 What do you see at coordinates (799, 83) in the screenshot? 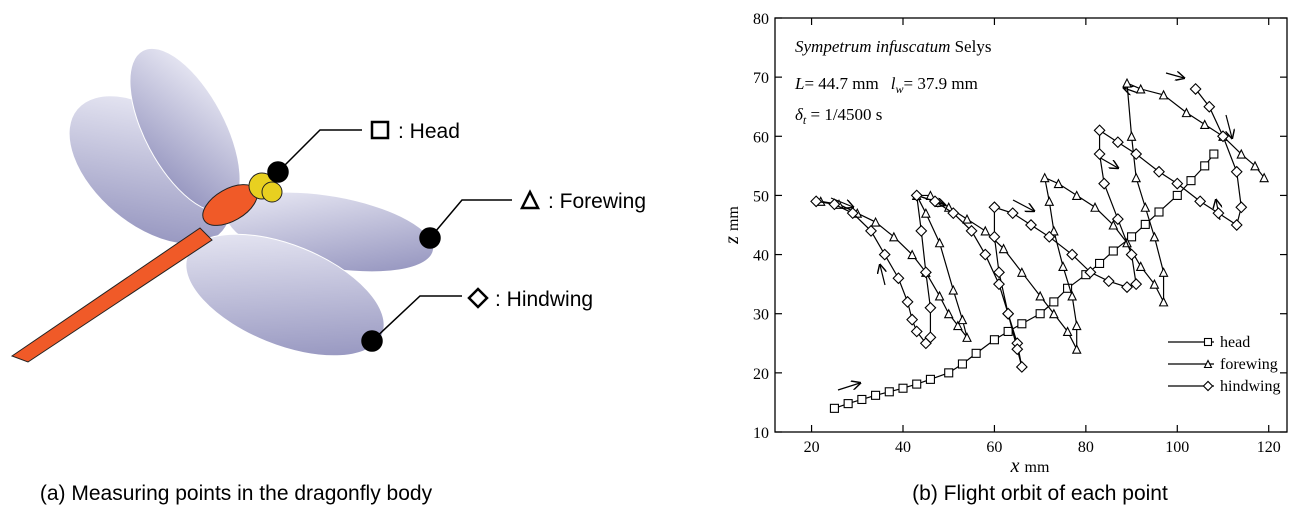
I see `length-symbol: L` at bounding box center [799, 83].